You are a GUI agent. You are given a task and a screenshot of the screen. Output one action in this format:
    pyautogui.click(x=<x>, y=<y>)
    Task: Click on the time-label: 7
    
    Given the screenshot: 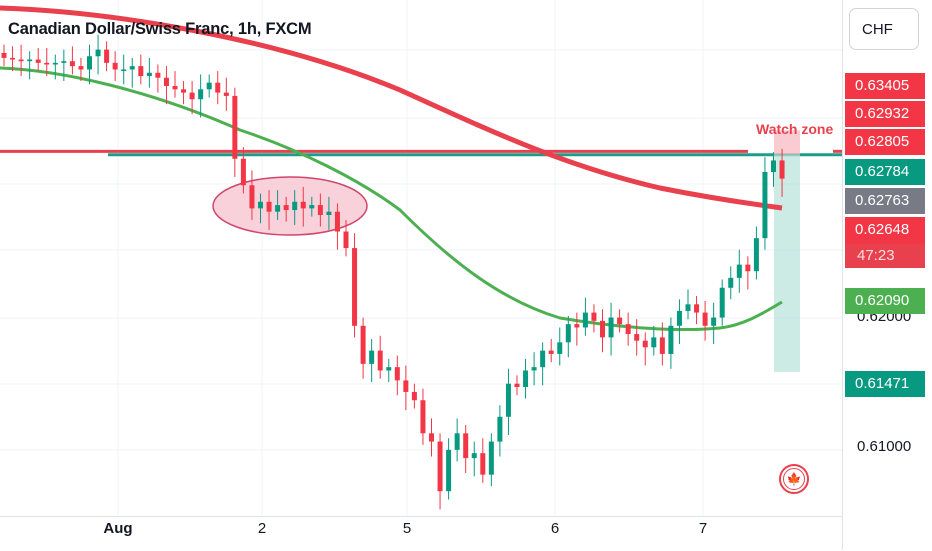 What is the action you would take?
    pyautogui.click(x=703, y=528)
    